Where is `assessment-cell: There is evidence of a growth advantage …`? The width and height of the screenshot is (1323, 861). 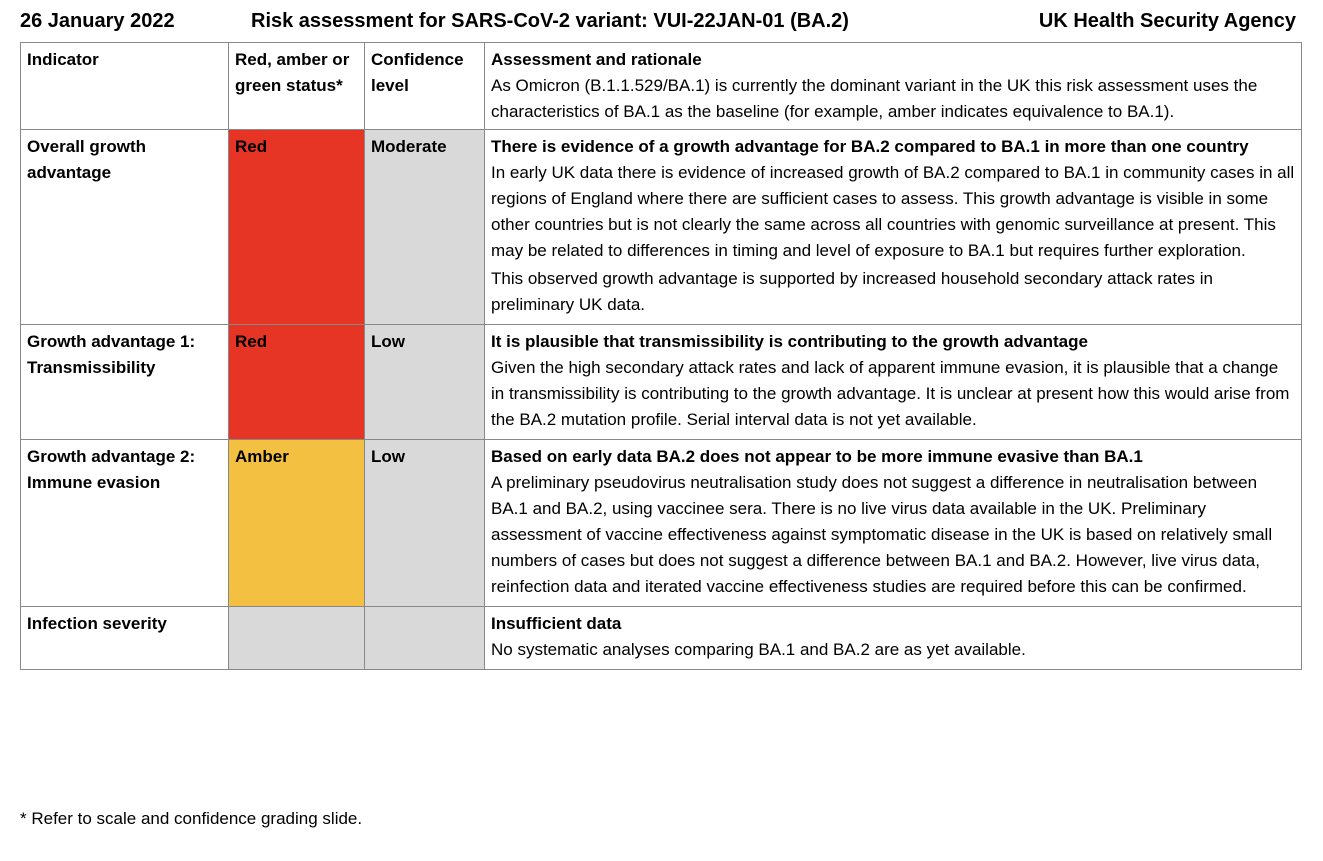
assessment-cell: There is evidence of a growth advantage … is located at coordinates (893, 227).